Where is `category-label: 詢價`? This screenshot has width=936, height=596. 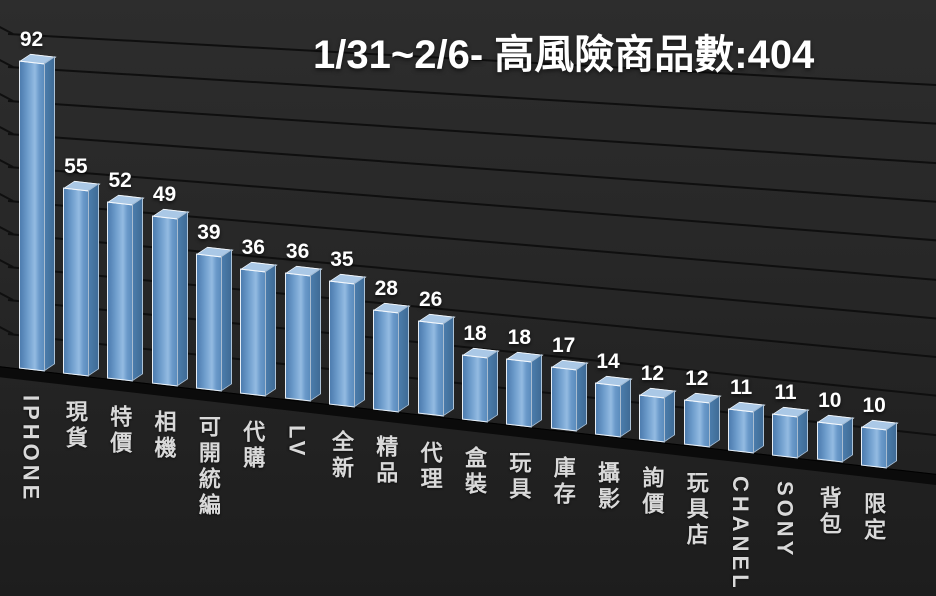
category-label: 詢價 is located at coordinates (652, 492).